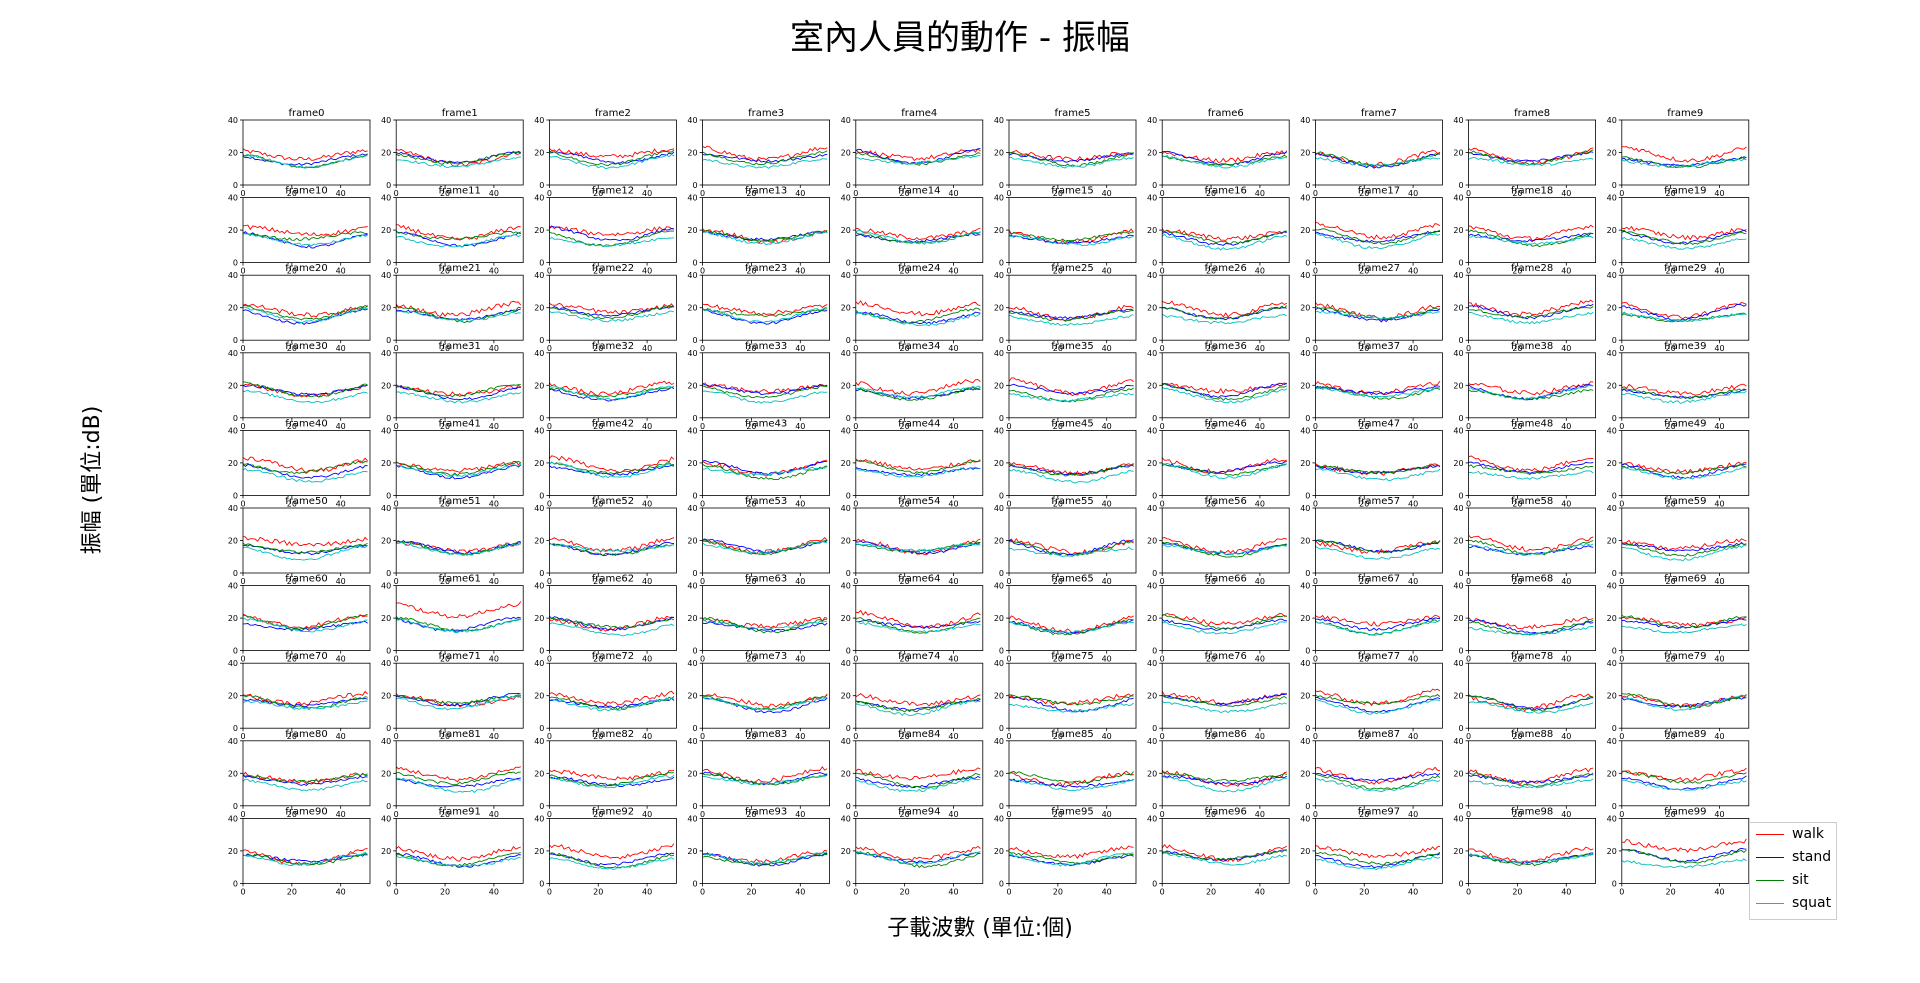 This screenshot has height=983, width=1920. I want to click on subplot-0: frame0 0 20 40 0 20 40, so click(299, 153).